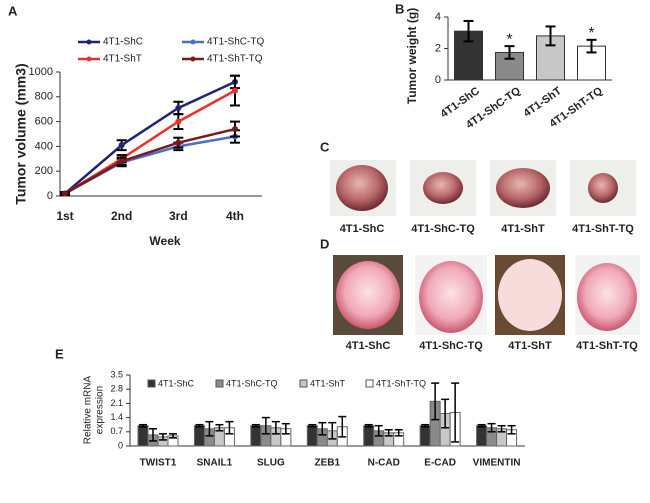 This screenshot has width=650, height=503. I want to click on panel-label: E, so click(59, 353).